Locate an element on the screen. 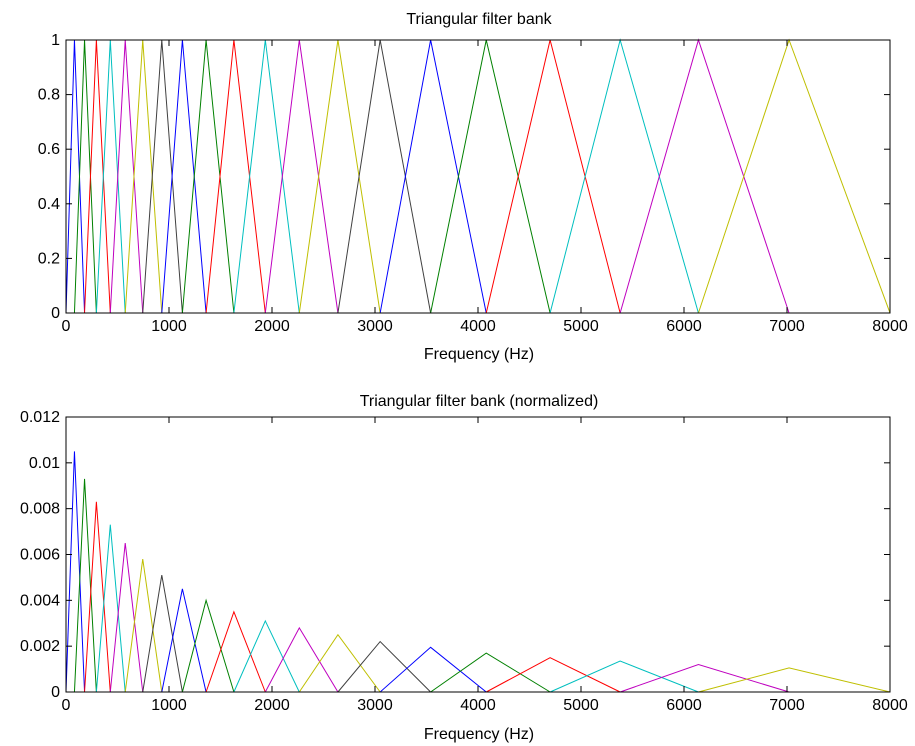  y-tick-label: 0.002 is located at coordinates (40, 646).